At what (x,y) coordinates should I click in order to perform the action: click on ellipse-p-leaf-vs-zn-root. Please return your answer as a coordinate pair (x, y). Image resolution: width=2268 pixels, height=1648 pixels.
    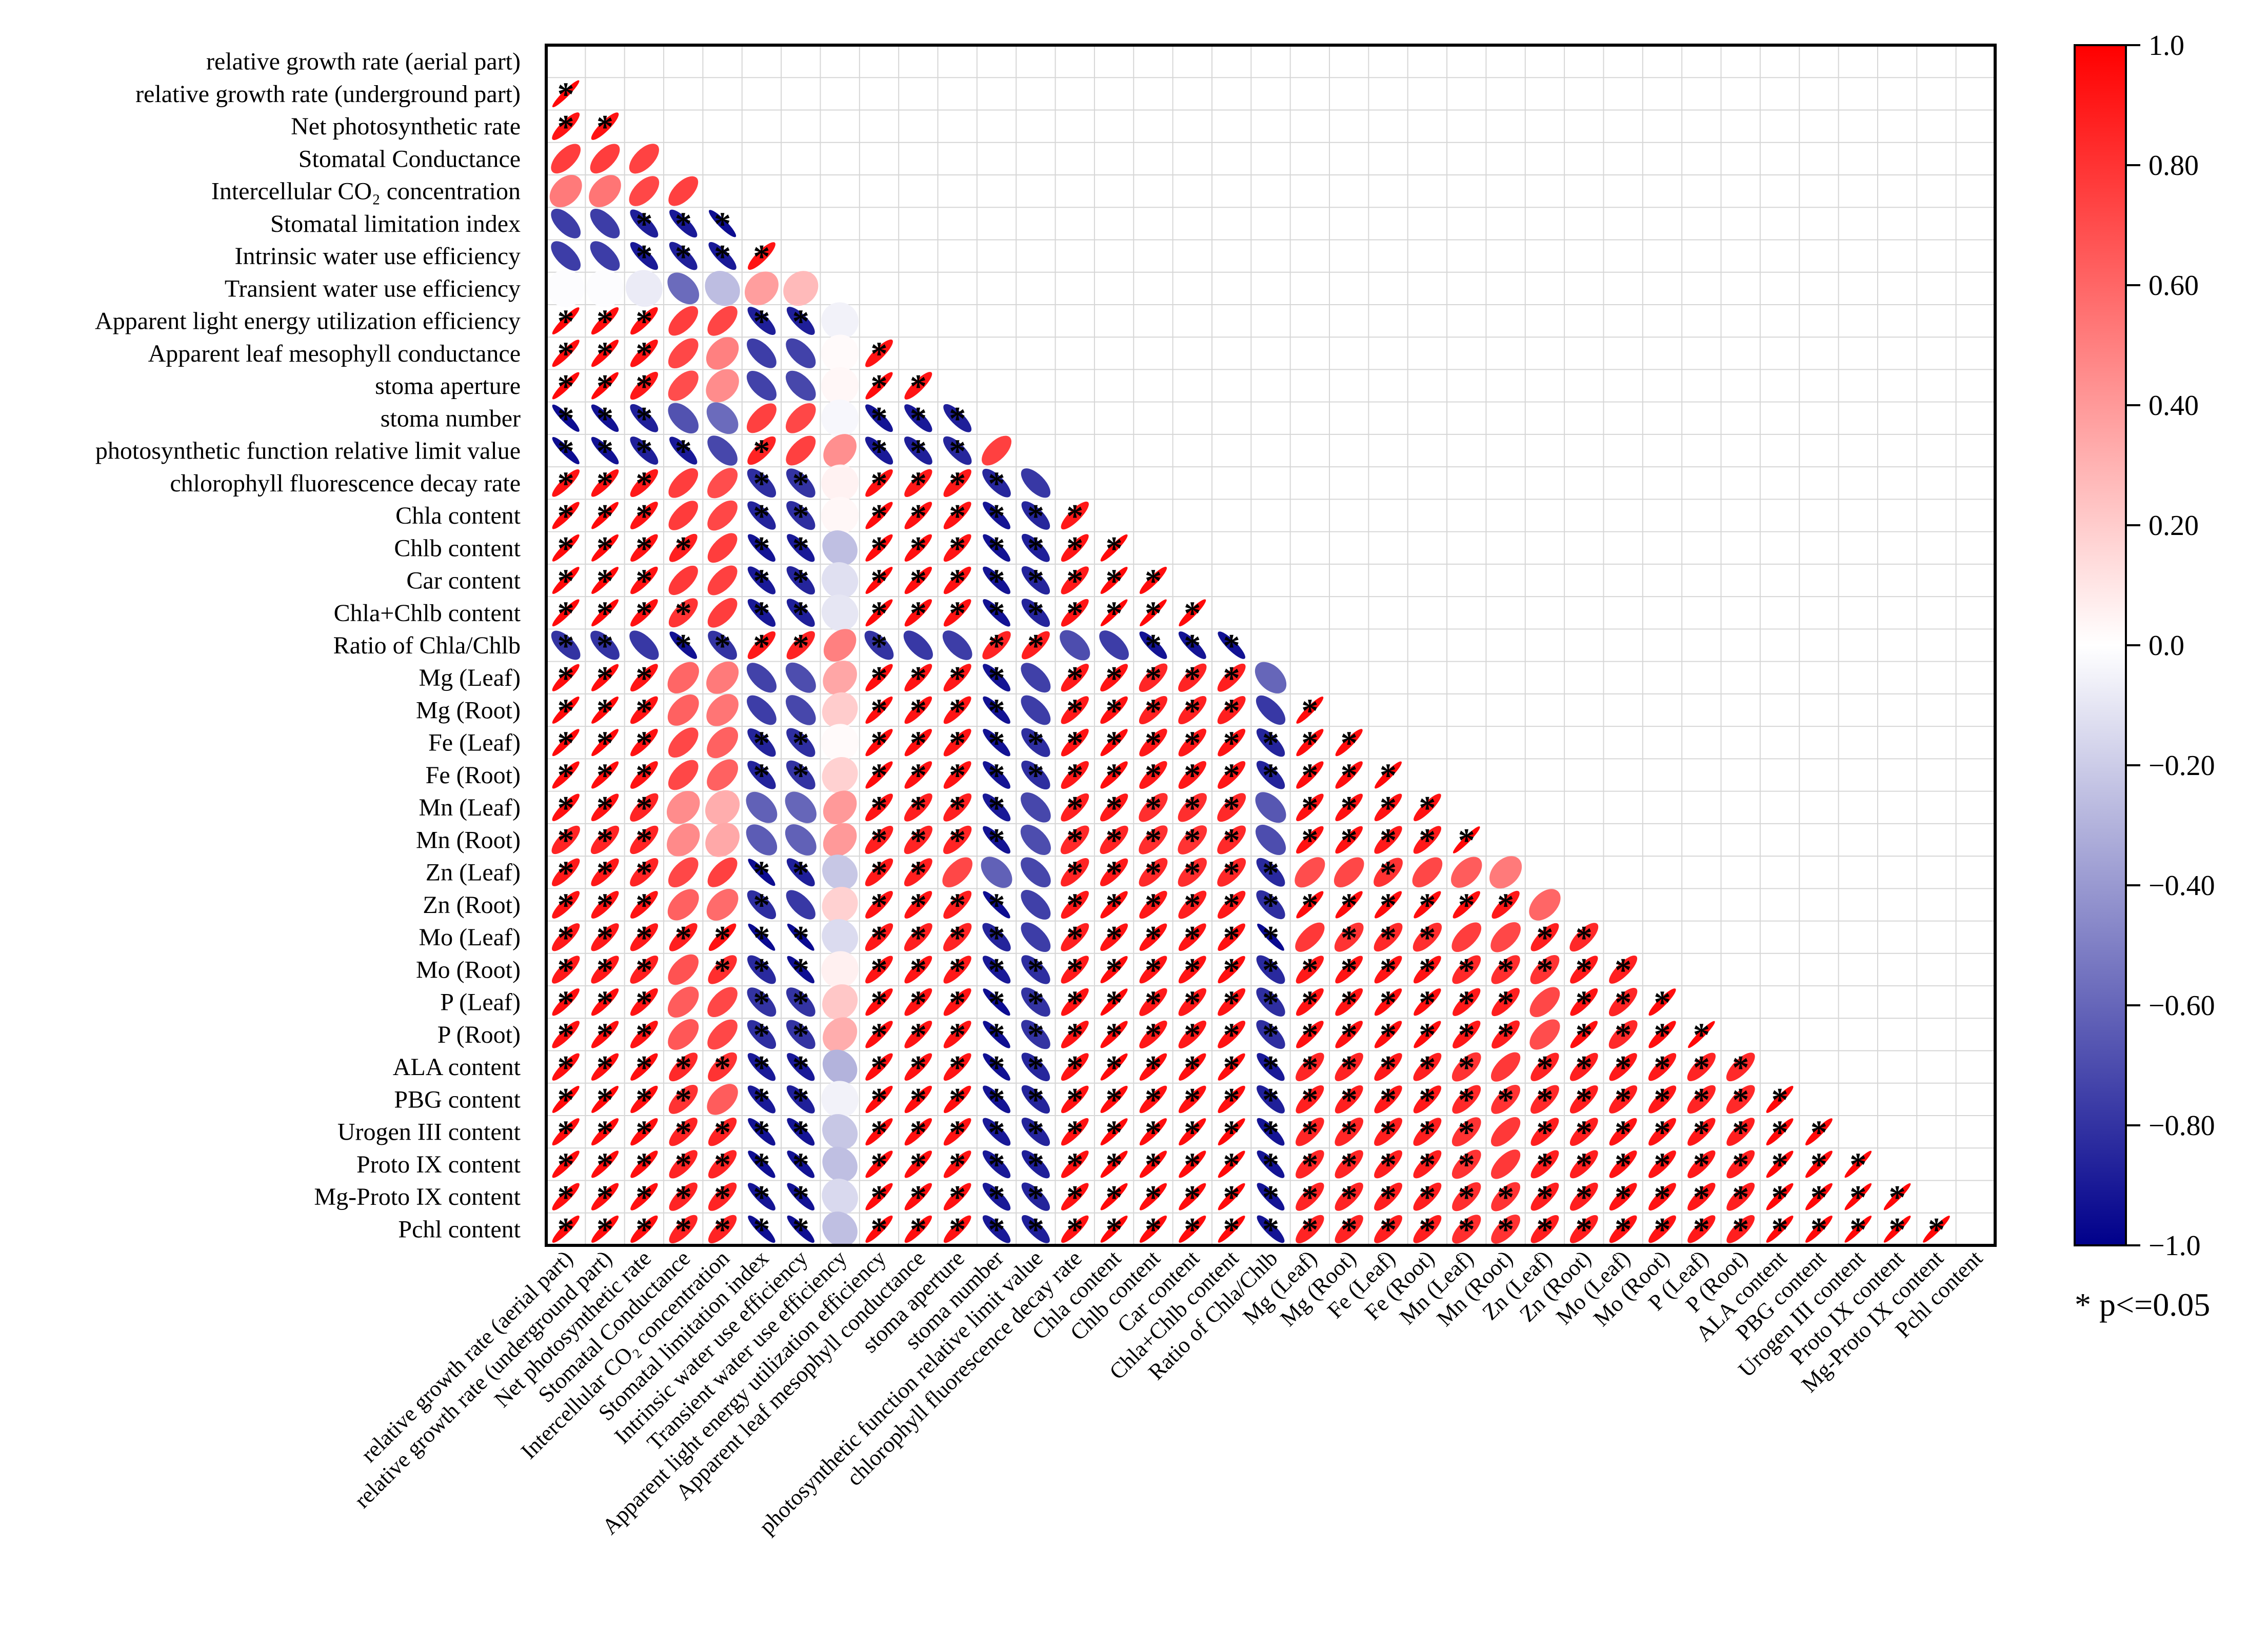
    Looking at the image, I should click on (1584, 1002).